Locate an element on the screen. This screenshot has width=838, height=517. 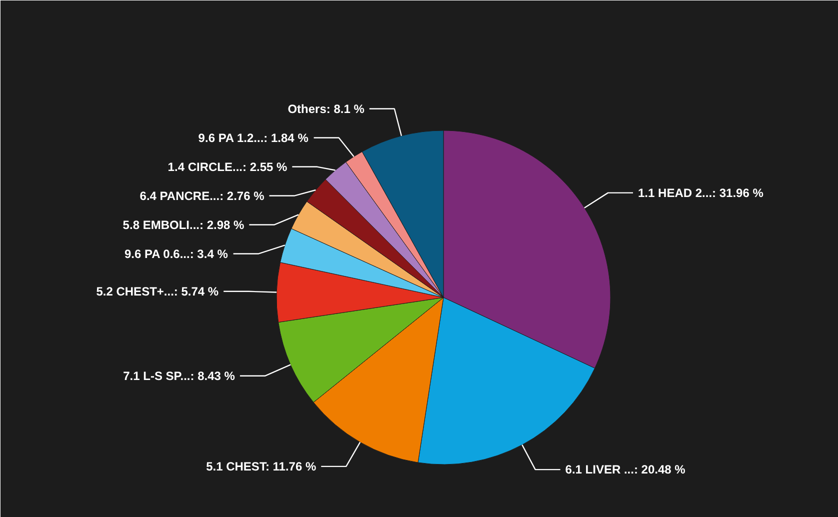
slice-label: 5.8 EMBOLI...: 2.98 % is located at coordinates (183, 225).